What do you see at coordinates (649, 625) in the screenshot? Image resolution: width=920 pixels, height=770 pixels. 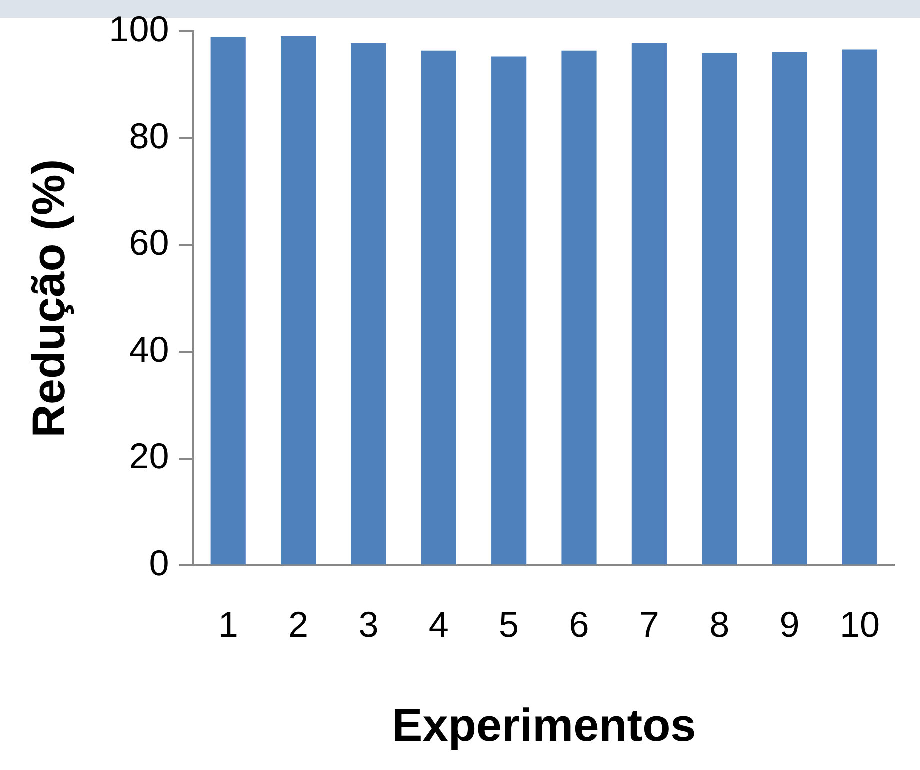 I see `x-tick-label: 7` at bounding box center [649, 625].